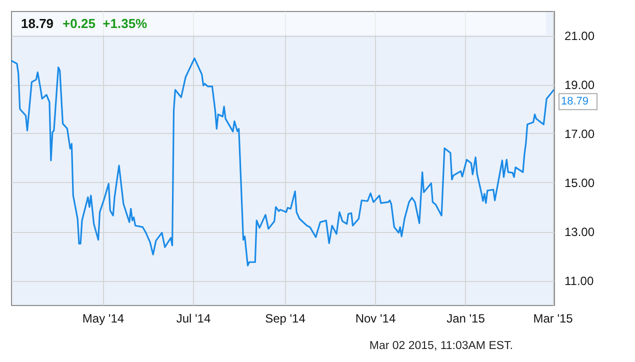  Describe the element at coordinates (579, 232) in the screenshot. I see `y-tick-label: 13.00` at that location.